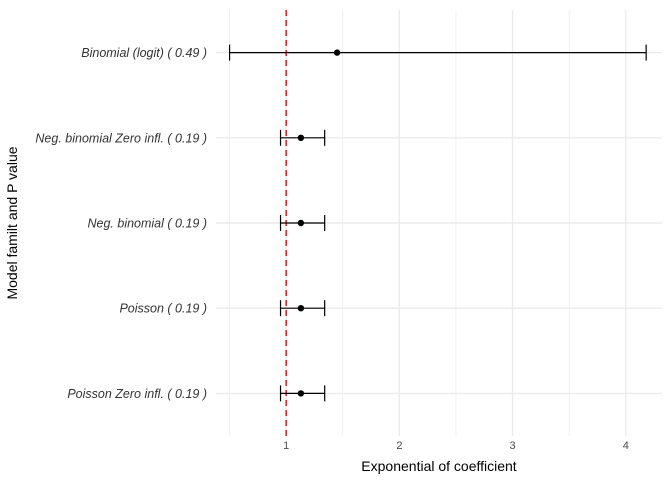 The width and height of the screenshot is (672, 480). Describe the element at coordinates (163, 309) in the screenshot. I see `y-tick-label: Poisson ( 0.19 )` at that location.